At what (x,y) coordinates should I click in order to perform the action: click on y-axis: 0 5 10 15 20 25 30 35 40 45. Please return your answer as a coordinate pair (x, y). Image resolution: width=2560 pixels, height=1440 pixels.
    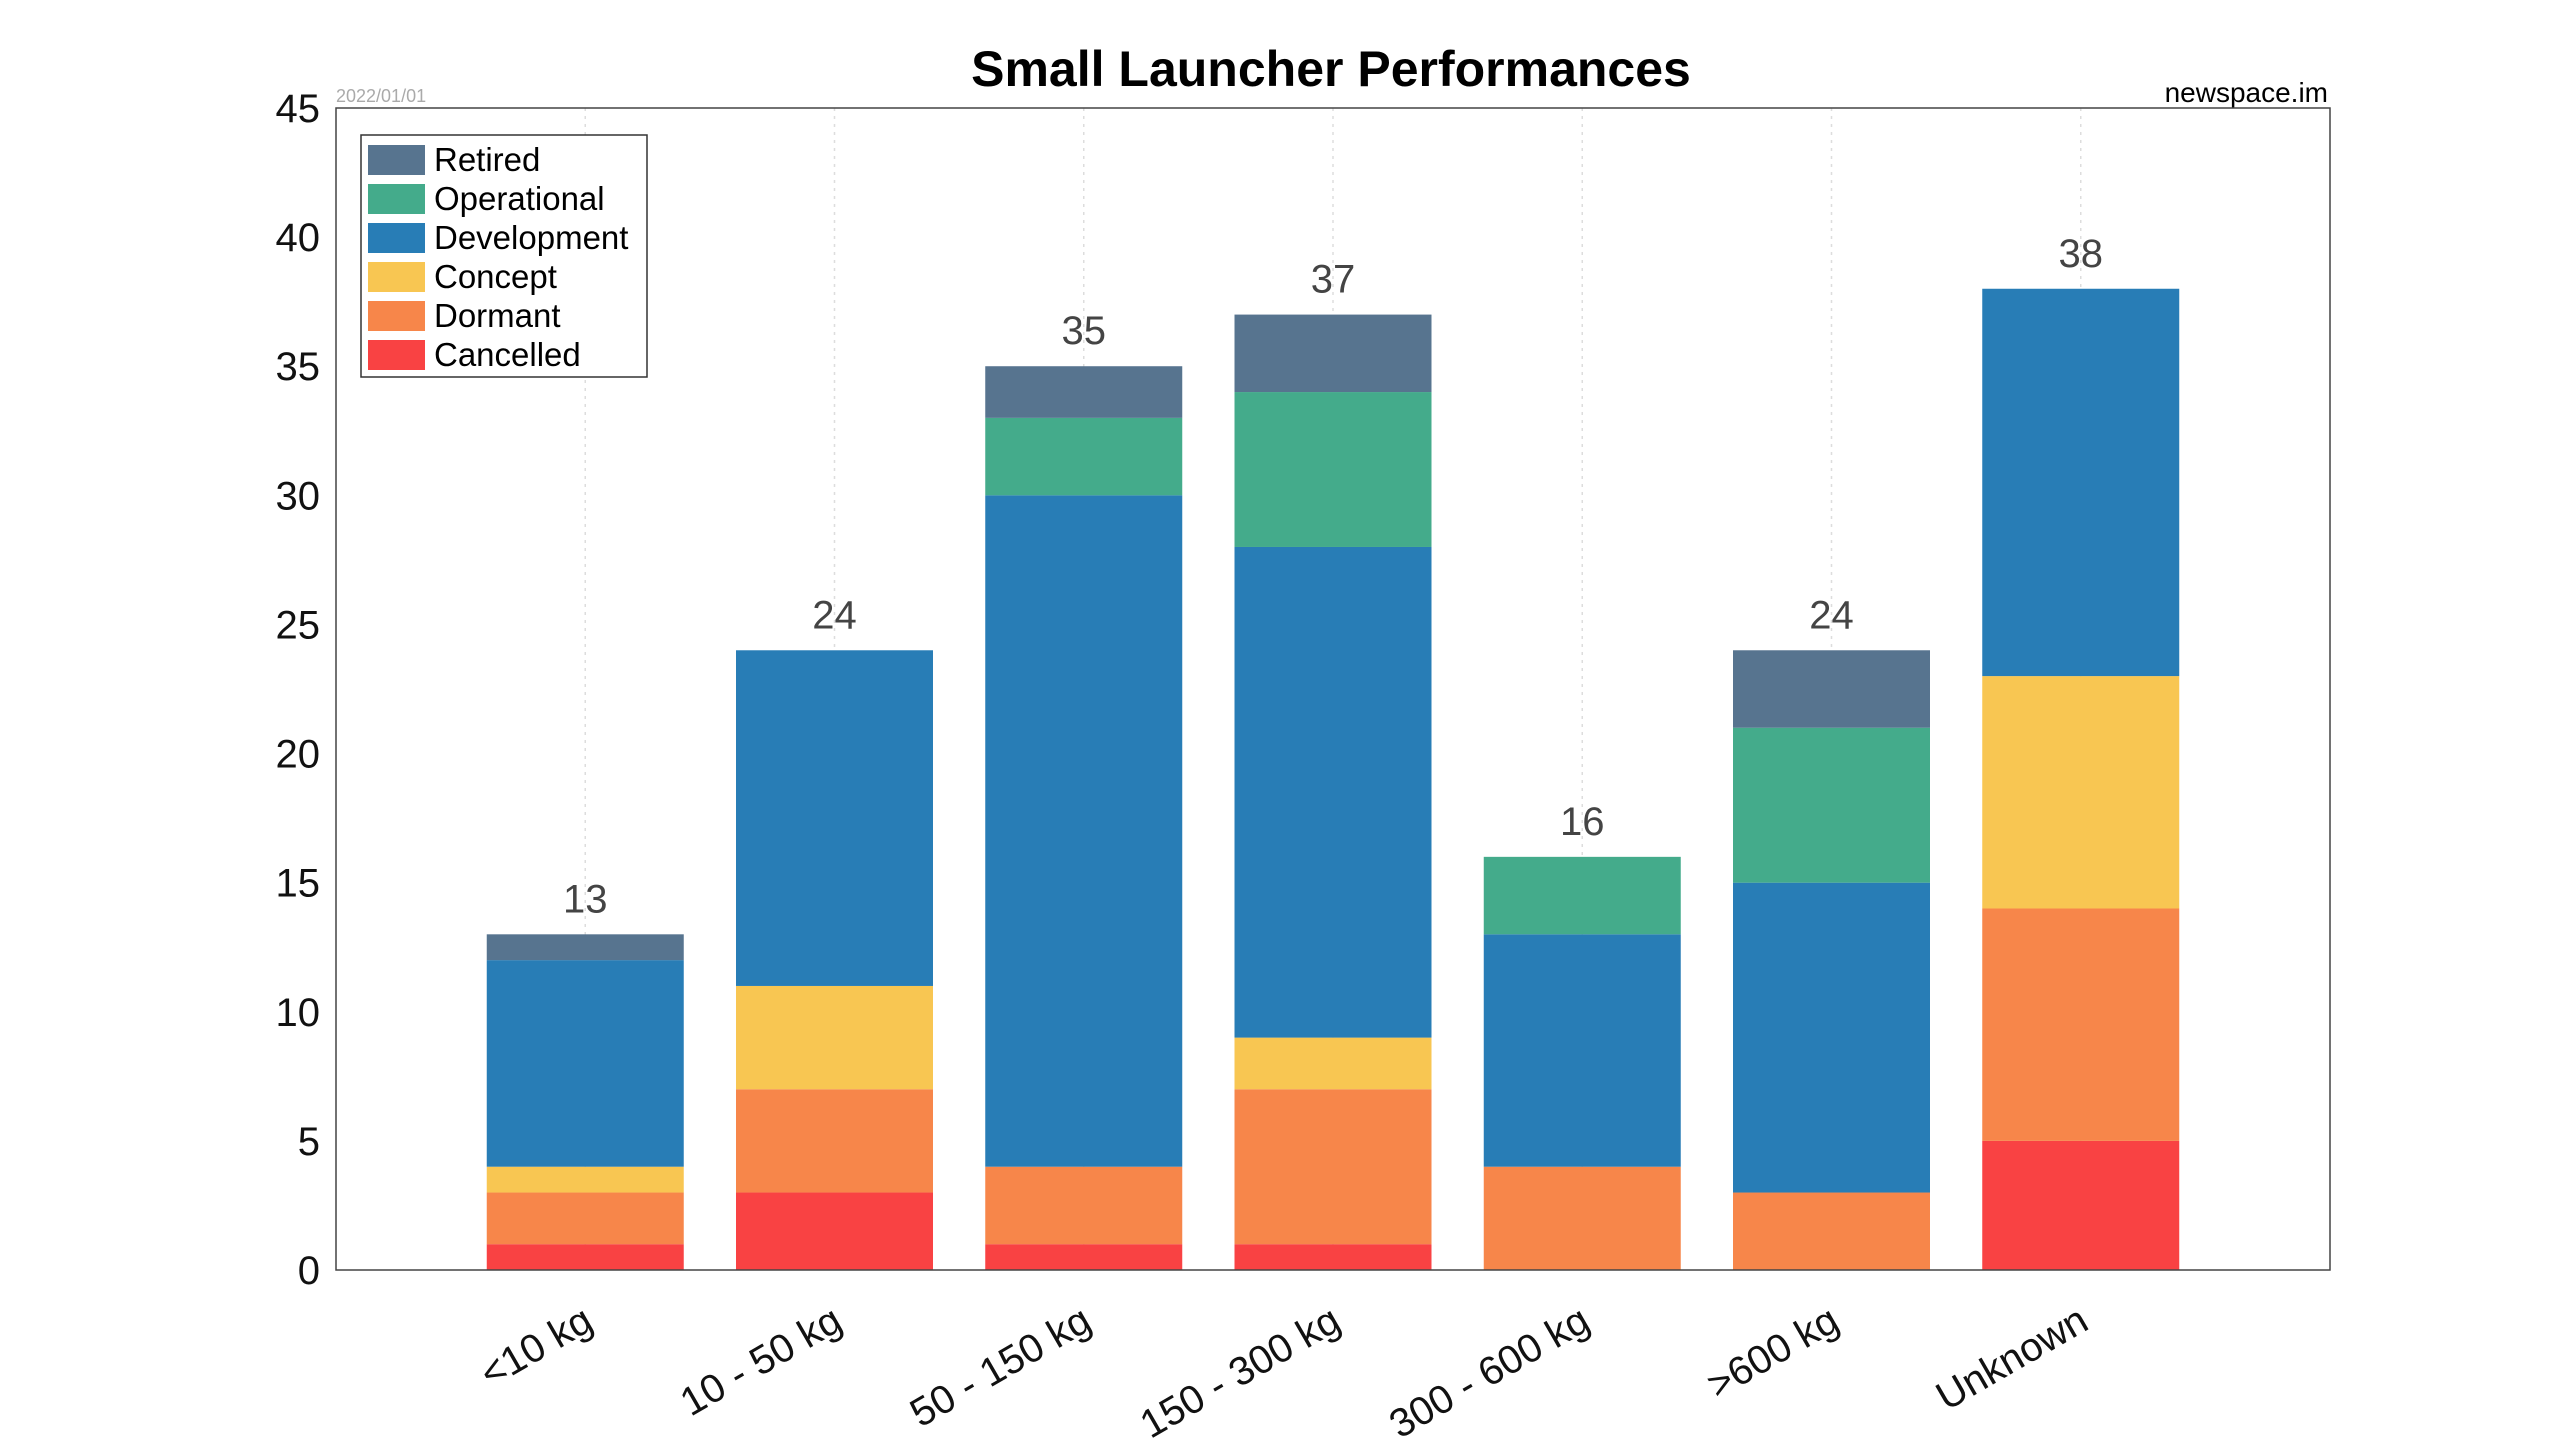
    Looking at the image, I should click on (298, 690).